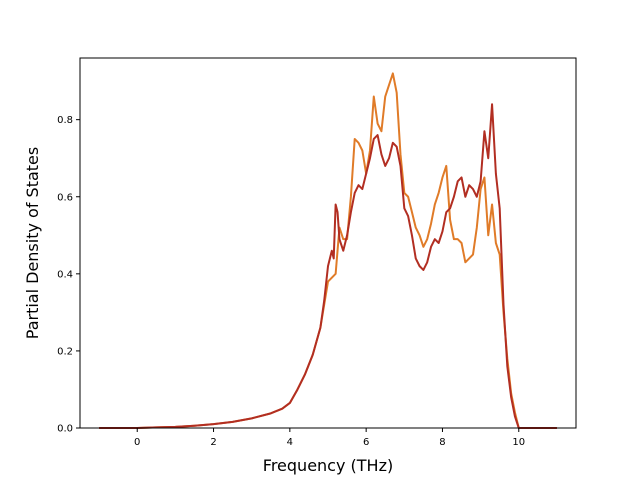 The image size is (640, 480). What do you see at coordinates (290, 442) in the screenshot?
I see `x-tick-label: 4` at bounding box center [290, 442].